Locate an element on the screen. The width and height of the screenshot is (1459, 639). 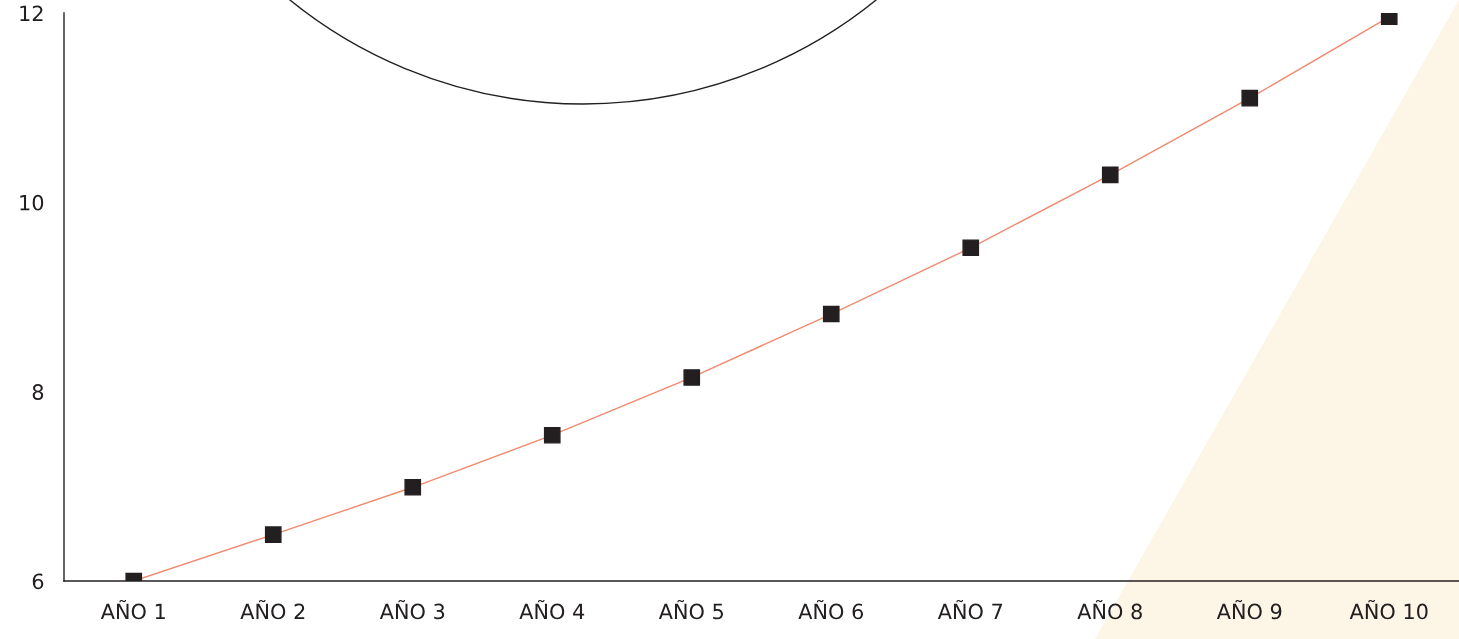
x-tick-label: AÑO 5 is located at coordinates (690, 609).